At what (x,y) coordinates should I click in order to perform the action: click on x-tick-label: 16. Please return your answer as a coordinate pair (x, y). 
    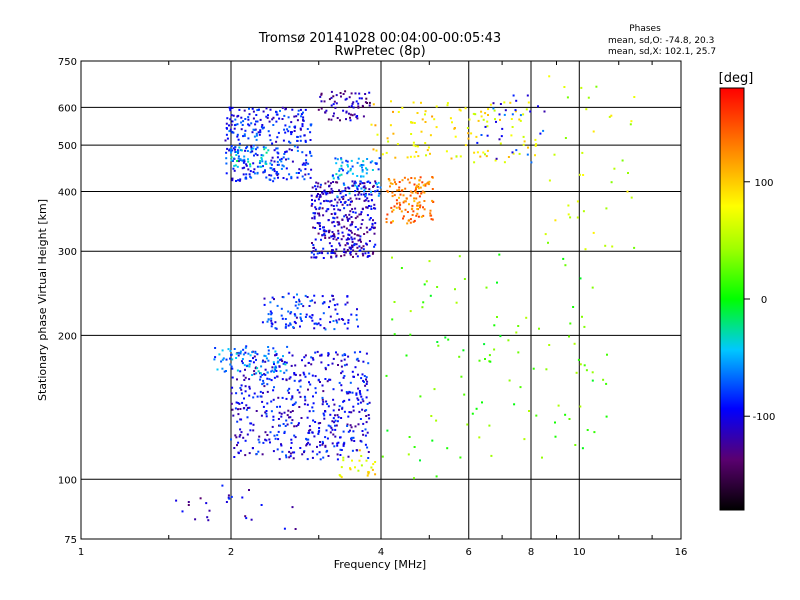
    Looking at the image, I should click on (681, 552).